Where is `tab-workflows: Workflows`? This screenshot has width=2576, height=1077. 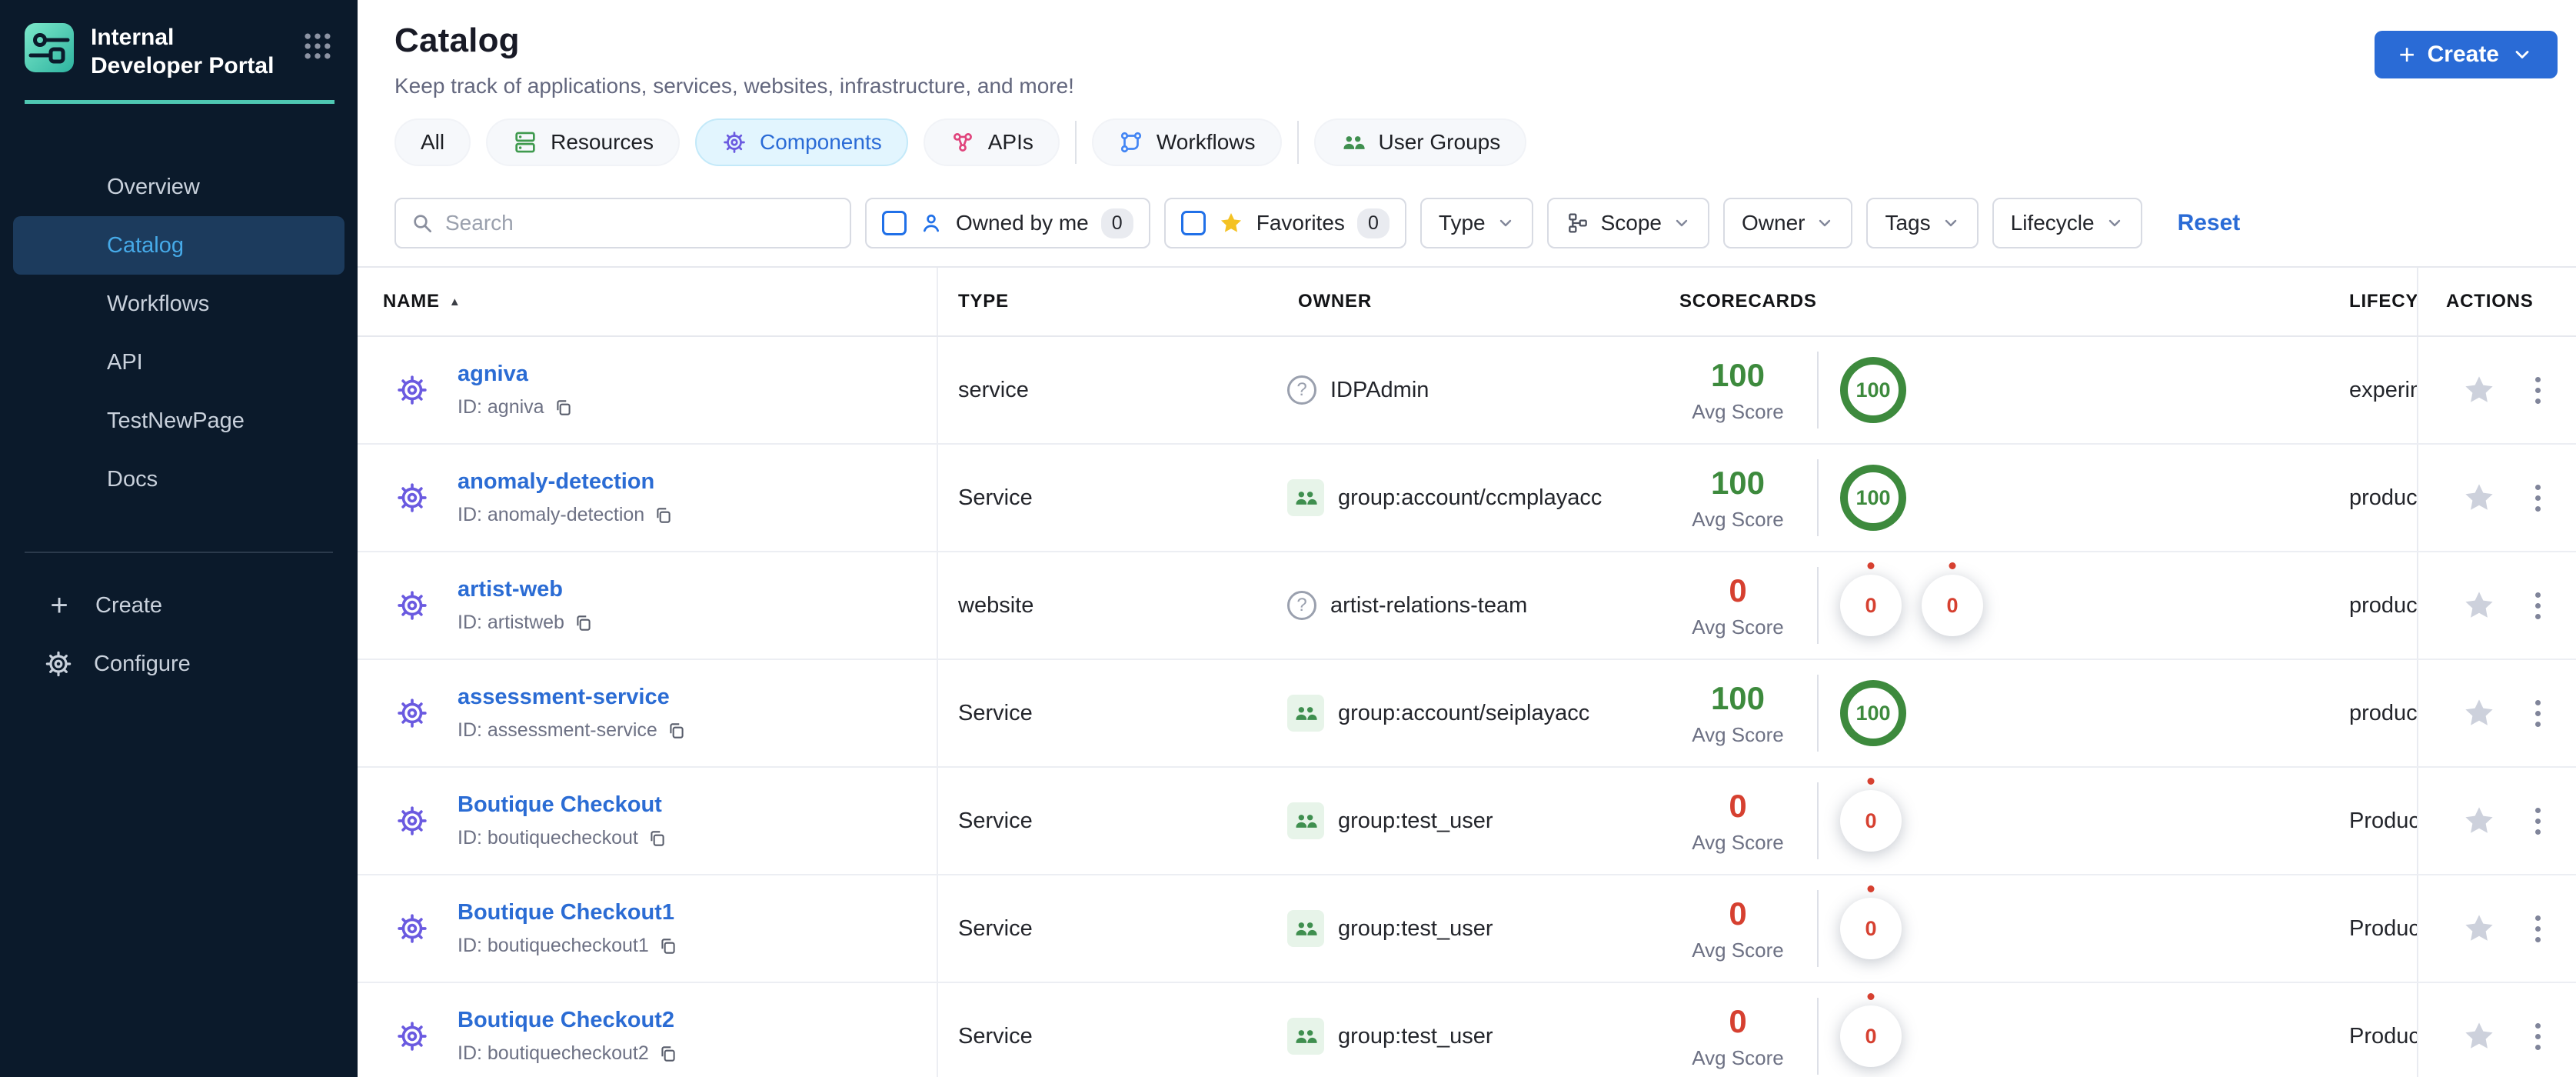
tab-workflows: Workflows is located at coordinates (1186, 142).